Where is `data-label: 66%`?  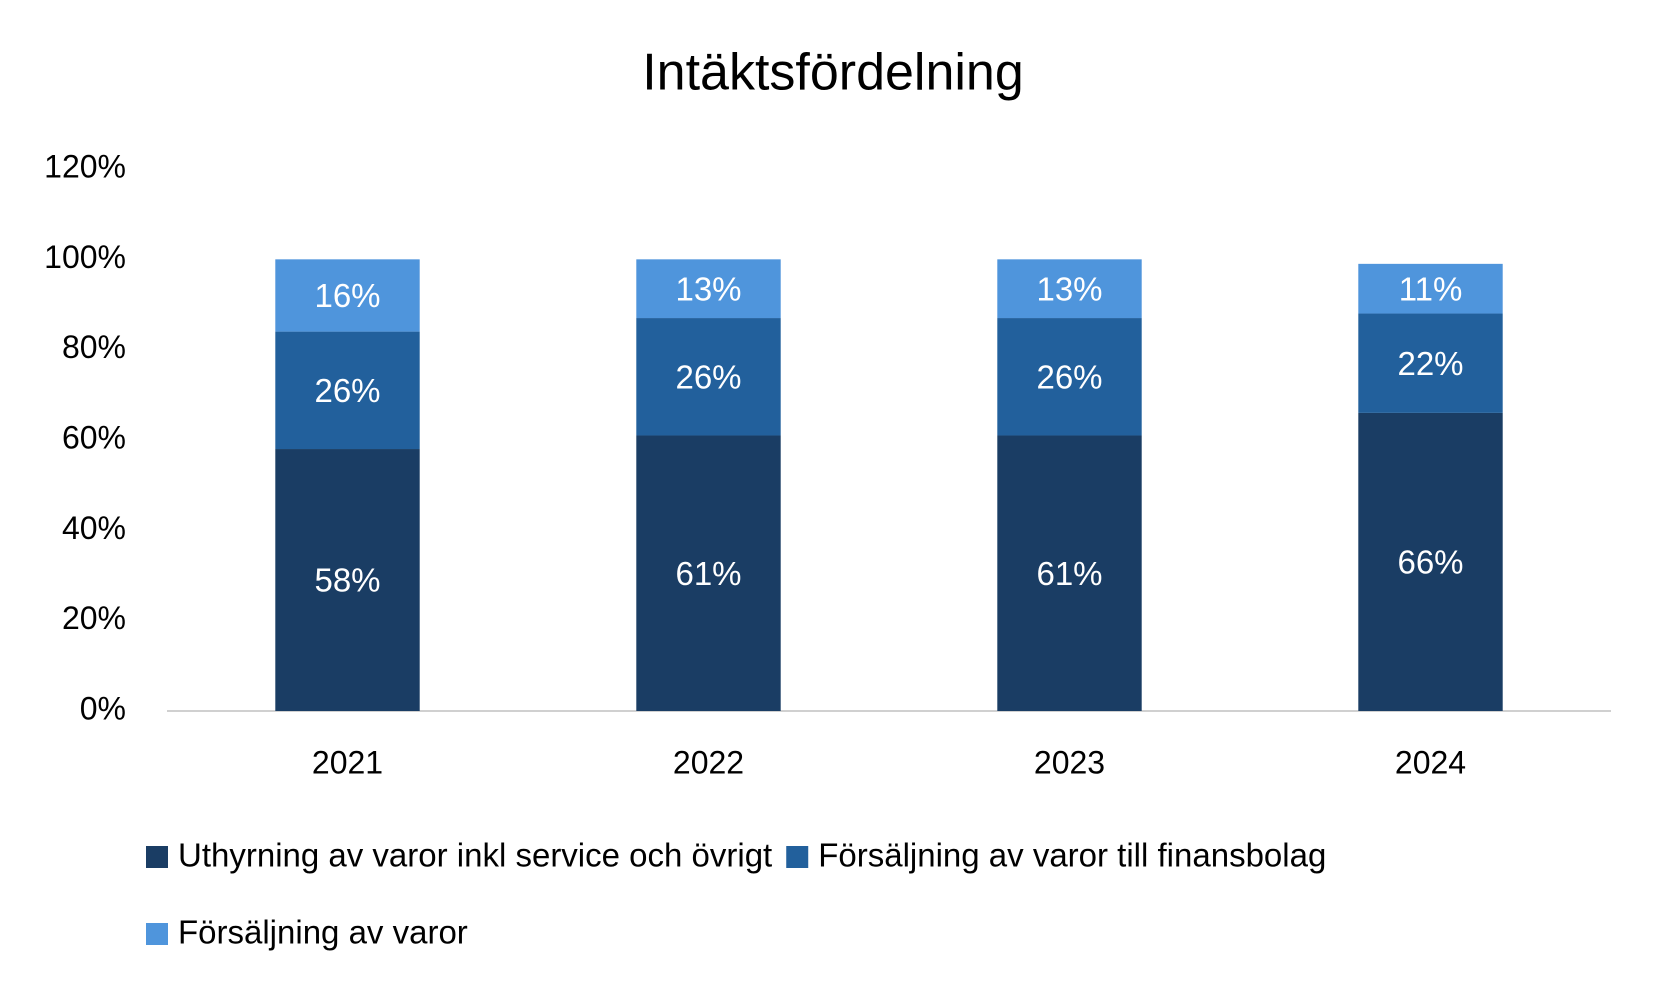 data-label: 66% is located at coordinates (1430, 562).